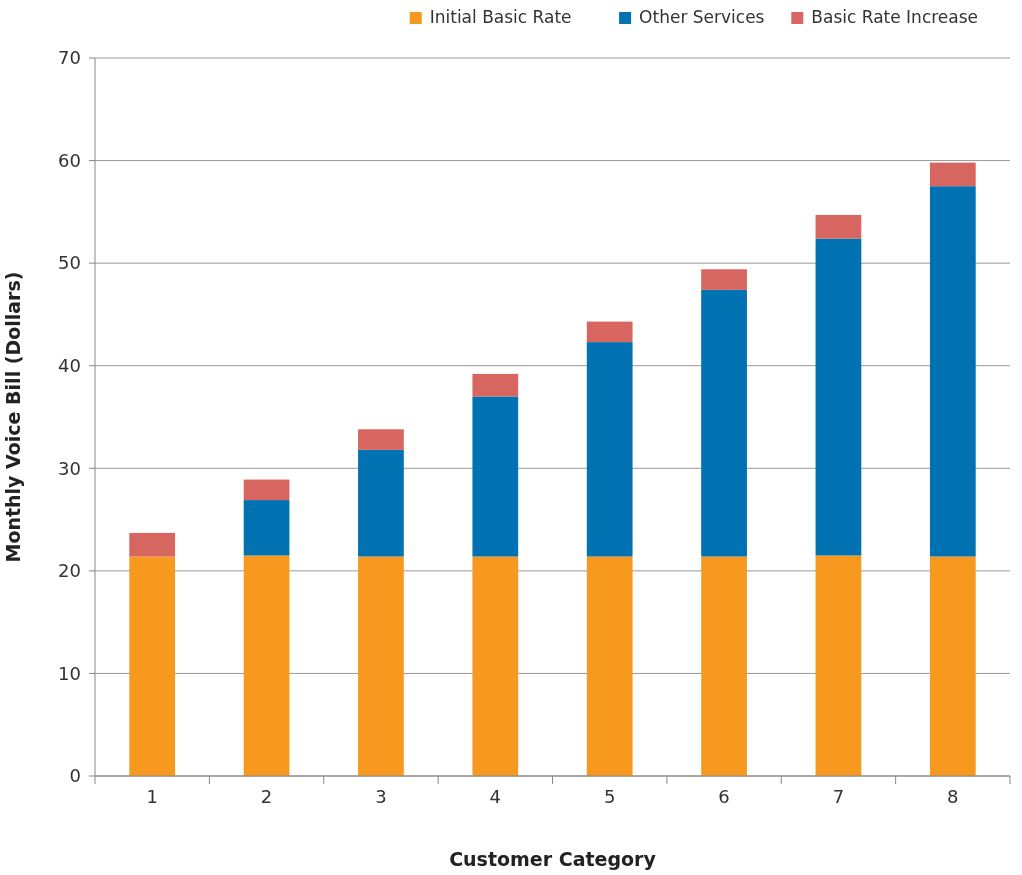 This screenshot has height=875, width=1022. What do you see at coordinates (69, 468) in the screenshot?
I see `y-tick-label: 30` at bounding box center [69, 468].